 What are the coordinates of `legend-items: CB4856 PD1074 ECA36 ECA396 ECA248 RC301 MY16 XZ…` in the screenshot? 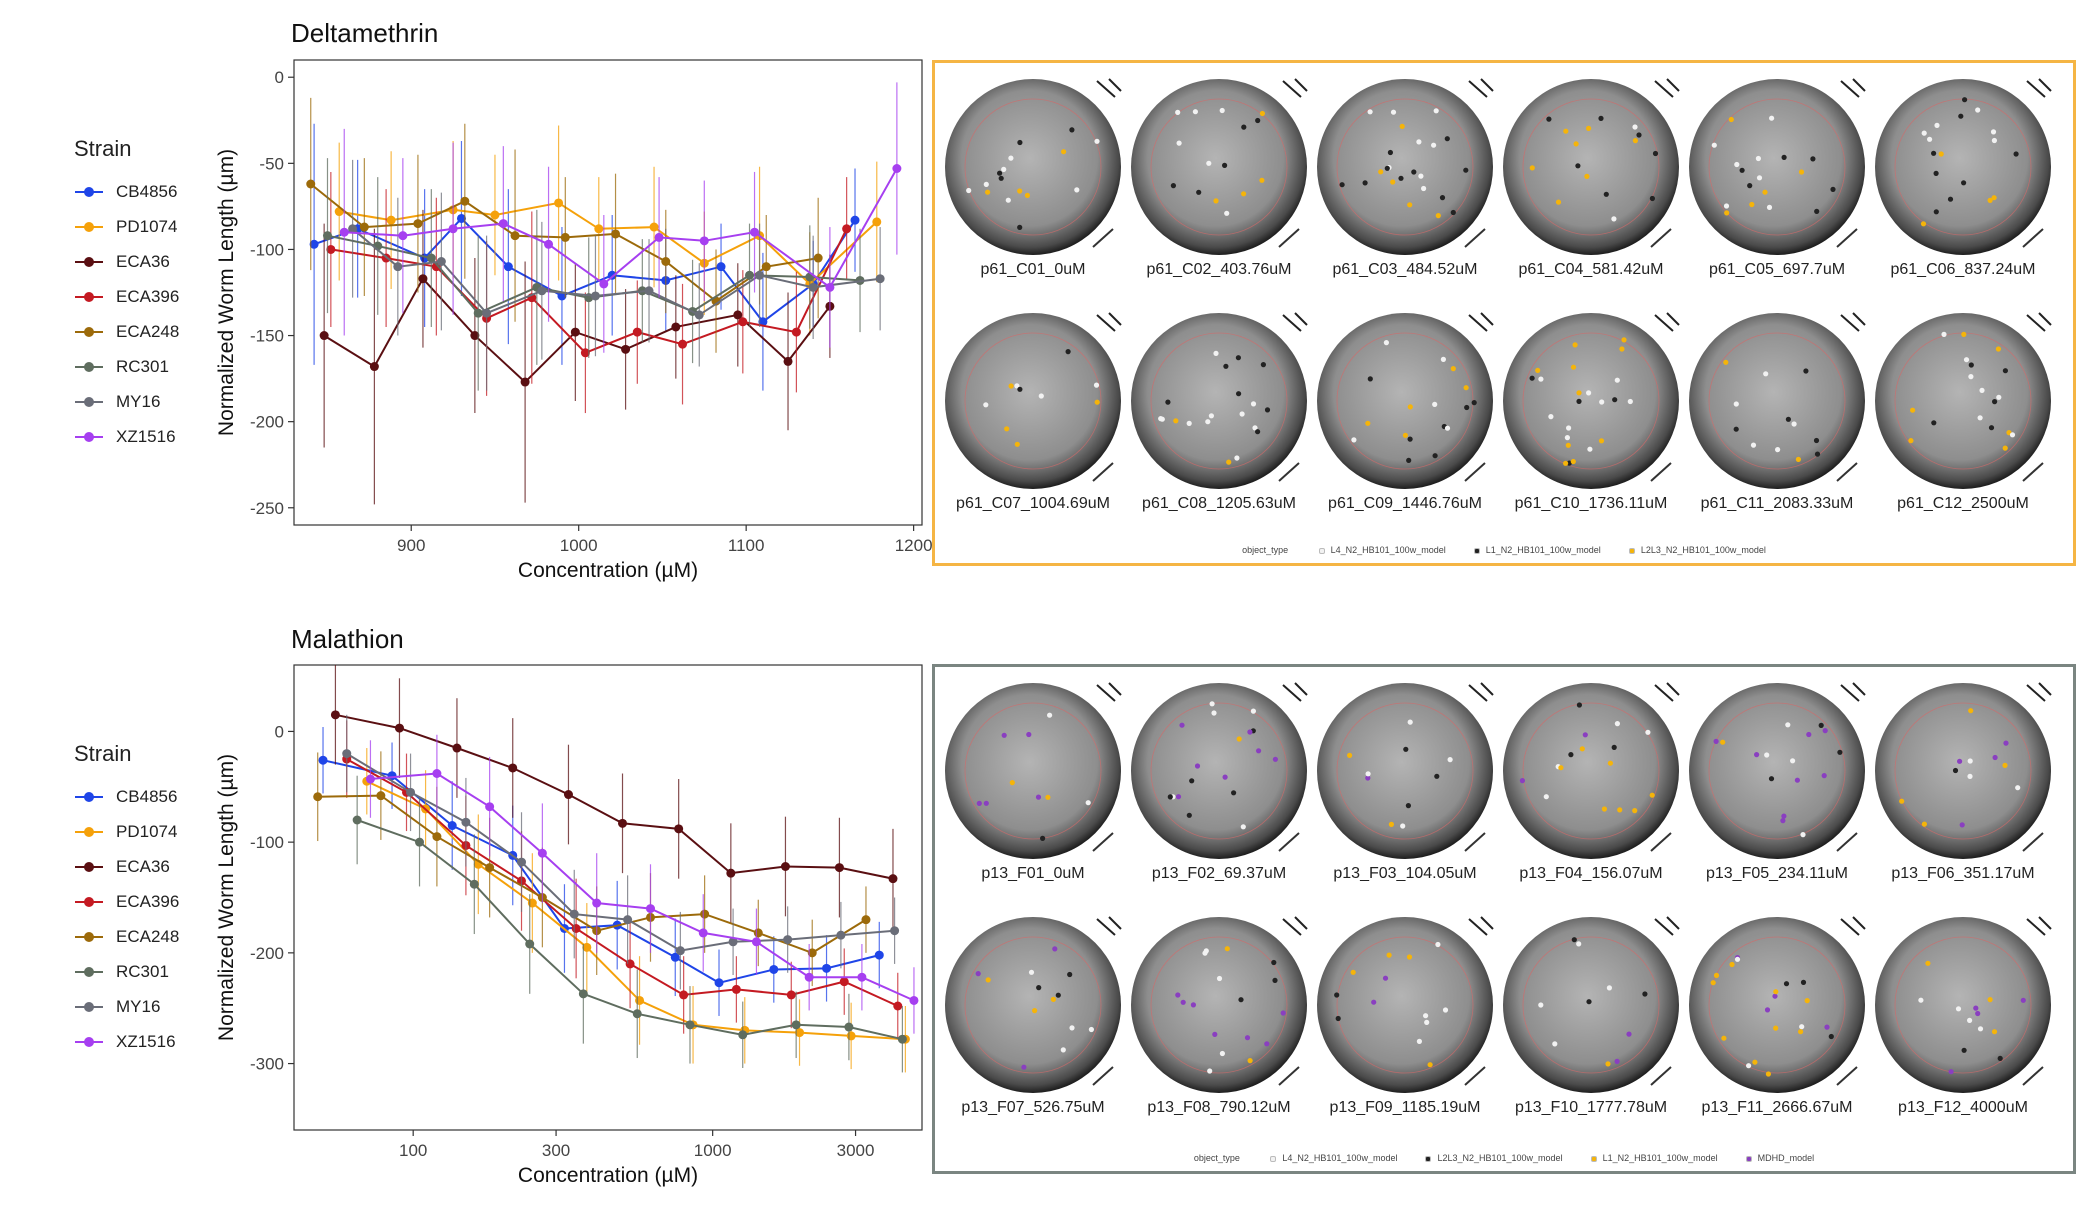 It's located at (126, 314).